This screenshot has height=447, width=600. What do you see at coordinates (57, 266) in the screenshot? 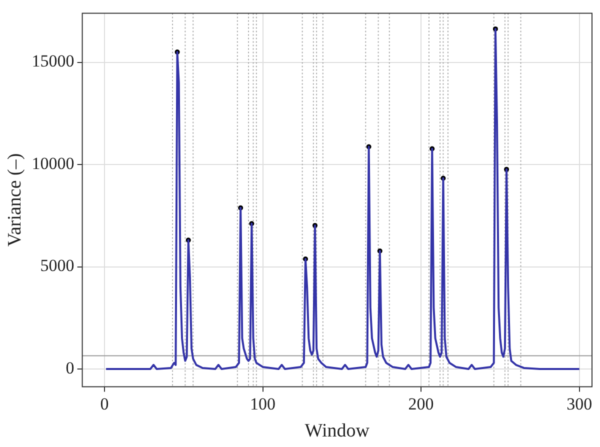
I see `y-tick-label: 5000` at bounding box center [57, 266].